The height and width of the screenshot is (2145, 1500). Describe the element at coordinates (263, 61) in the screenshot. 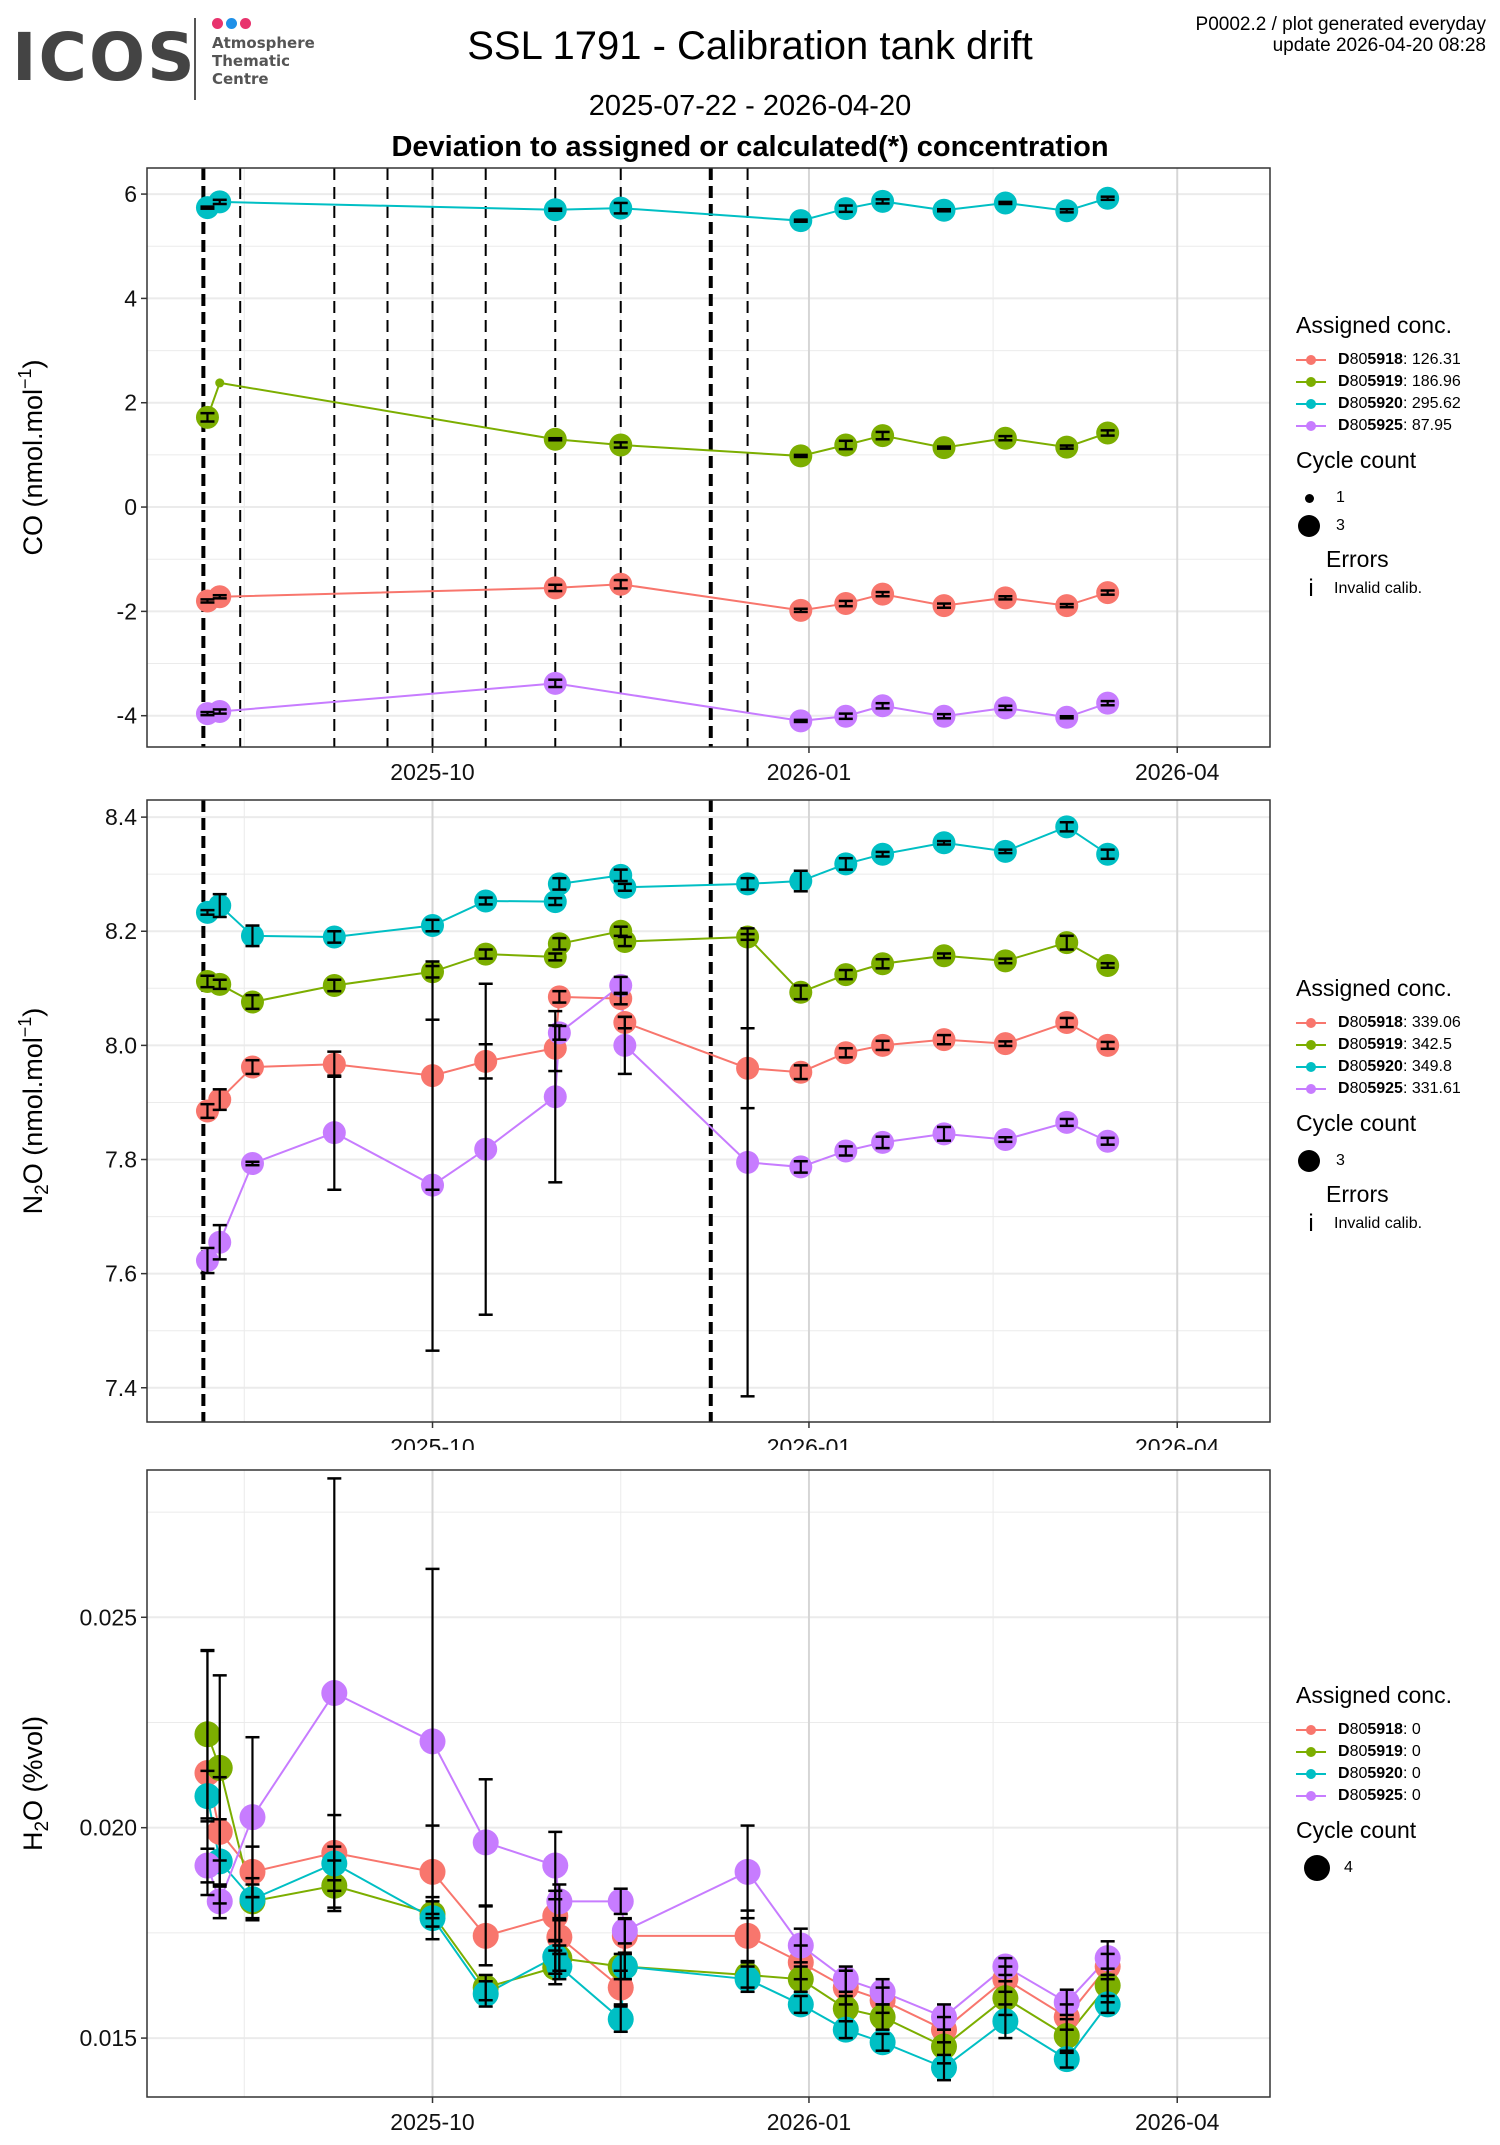

I see `logo-subtitle: Atmosphere Thematic Centre` at that location.